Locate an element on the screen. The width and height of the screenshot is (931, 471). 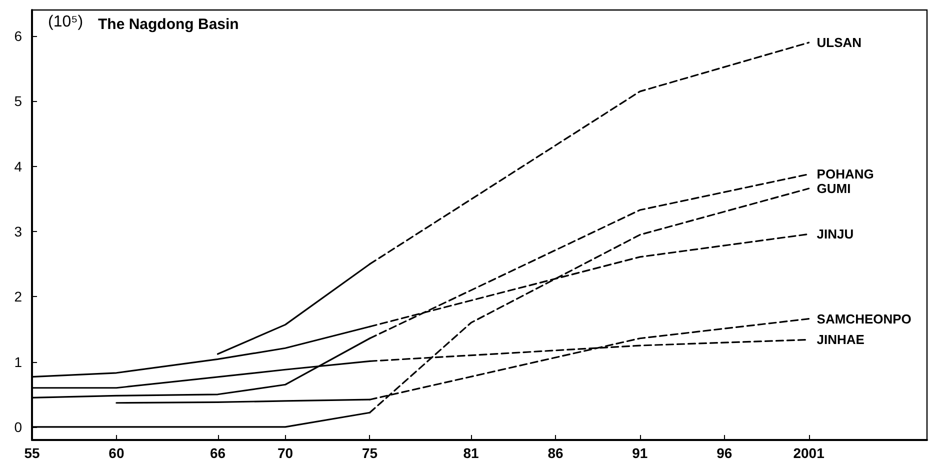
y-axis-title: (10⁵) is located at coordinates (66, 22).